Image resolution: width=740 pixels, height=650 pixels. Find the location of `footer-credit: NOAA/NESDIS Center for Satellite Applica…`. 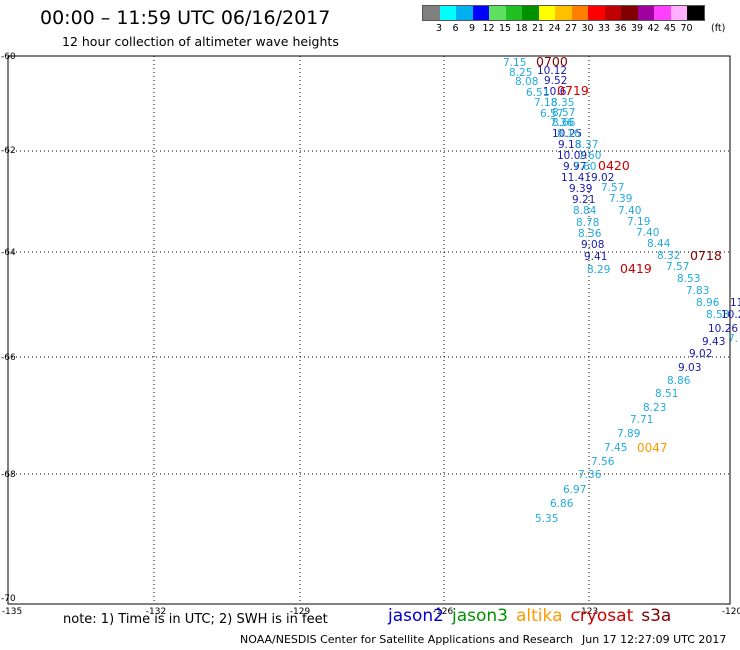

footer-credit: NOAA/NESDIS Center for Satellite Applica… is located at coordinates (407, 639).